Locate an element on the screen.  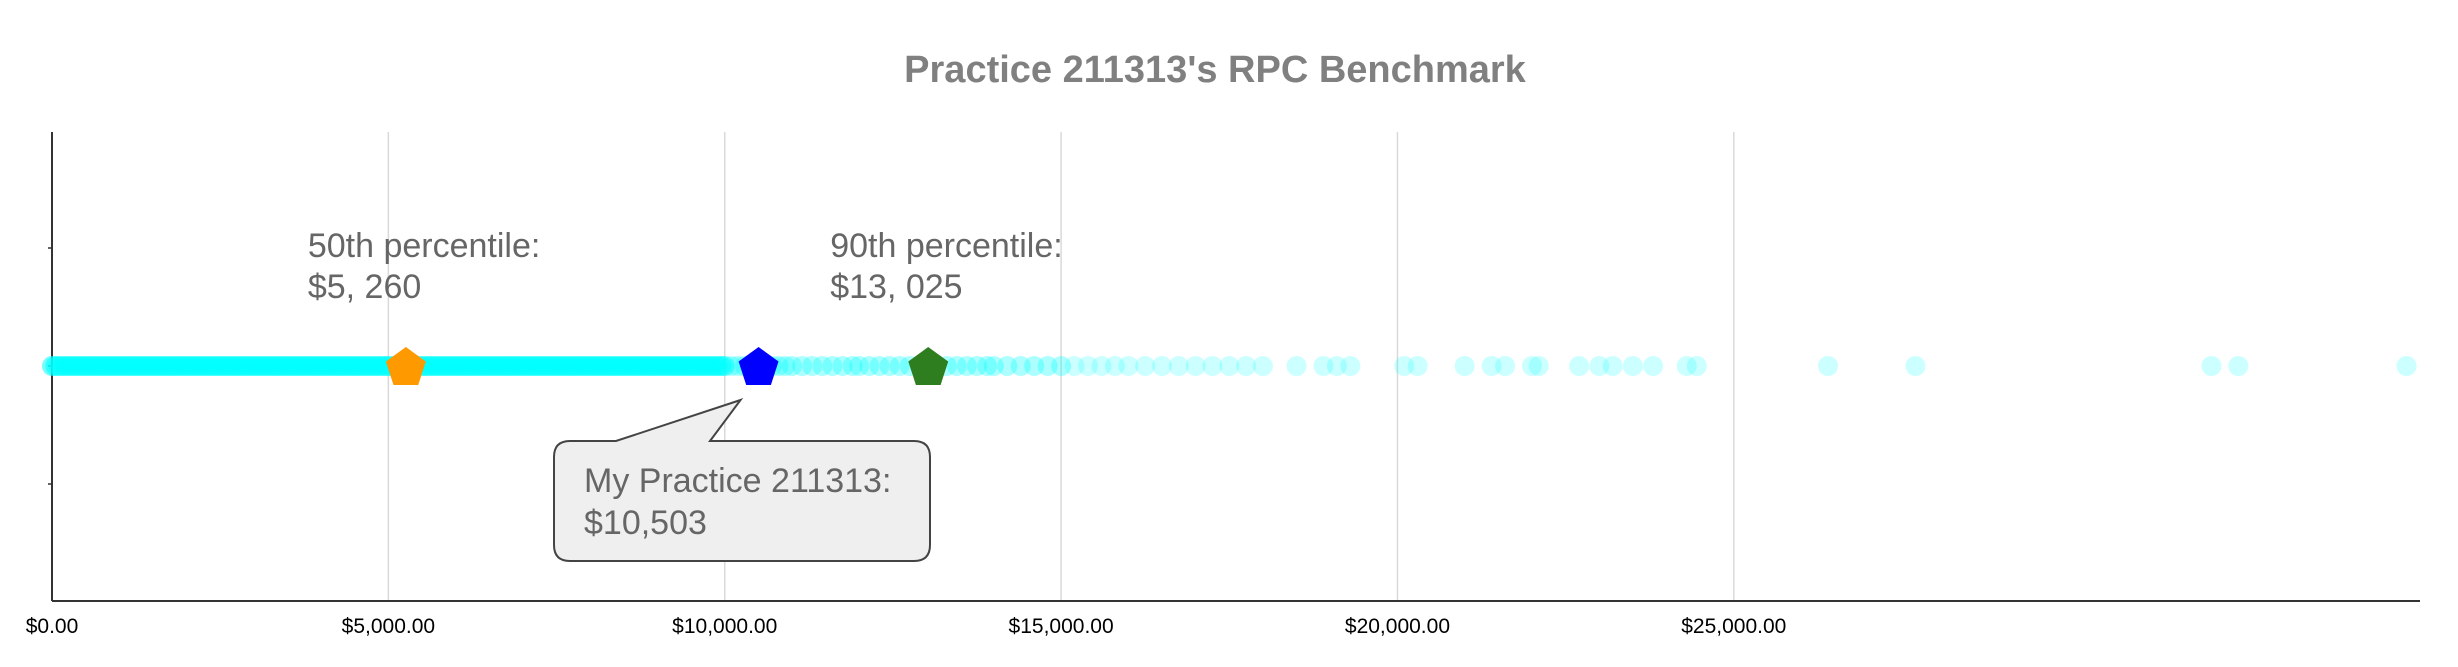
90th-percentile-label: 90th percentile: is located at coordinates (946, 246).